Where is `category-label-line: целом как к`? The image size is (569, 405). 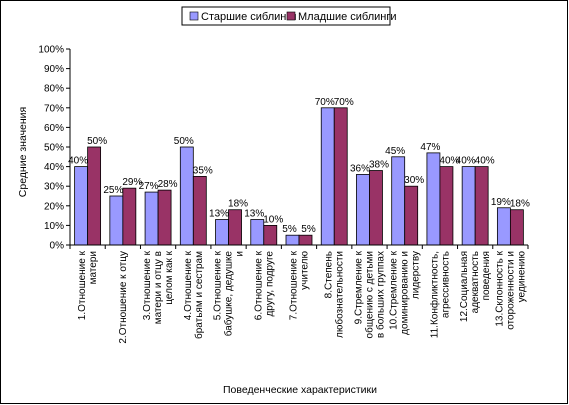 category-label-line: целом как к is located at coordinates (169, 277).